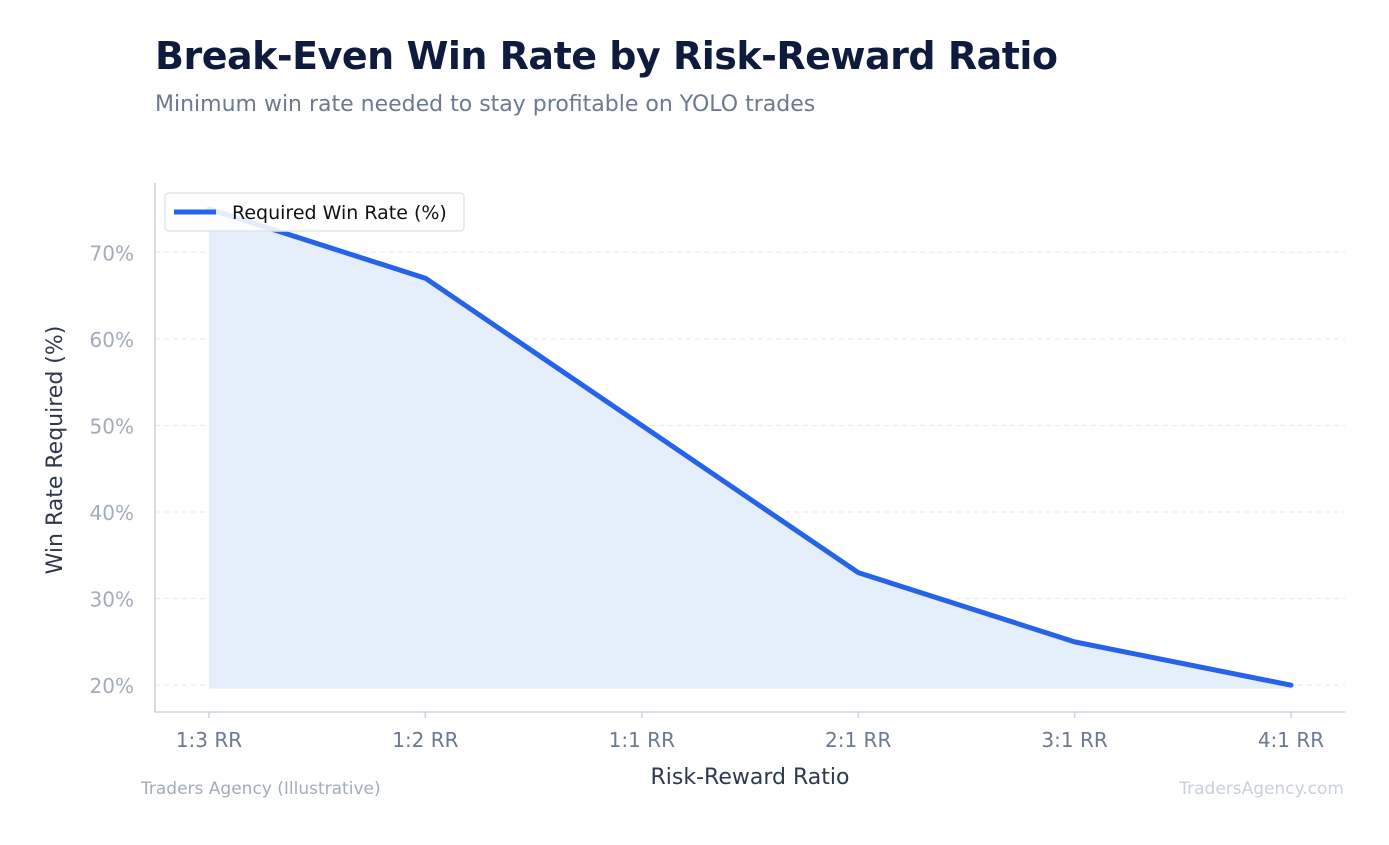  I want to click on x-tick-label: 3:1 RR, so click(1074, 740).